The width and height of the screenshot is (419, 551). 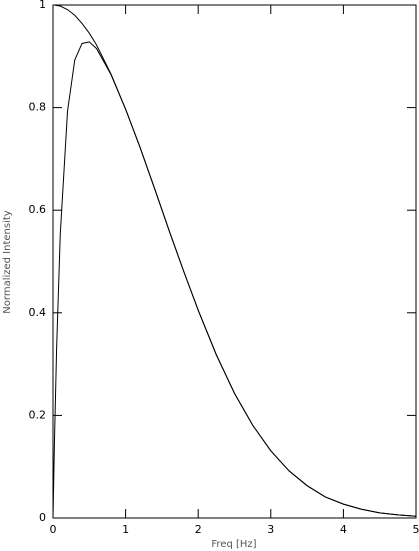 I want to click on x-tick-label: 1, so click(x=125, y=529).